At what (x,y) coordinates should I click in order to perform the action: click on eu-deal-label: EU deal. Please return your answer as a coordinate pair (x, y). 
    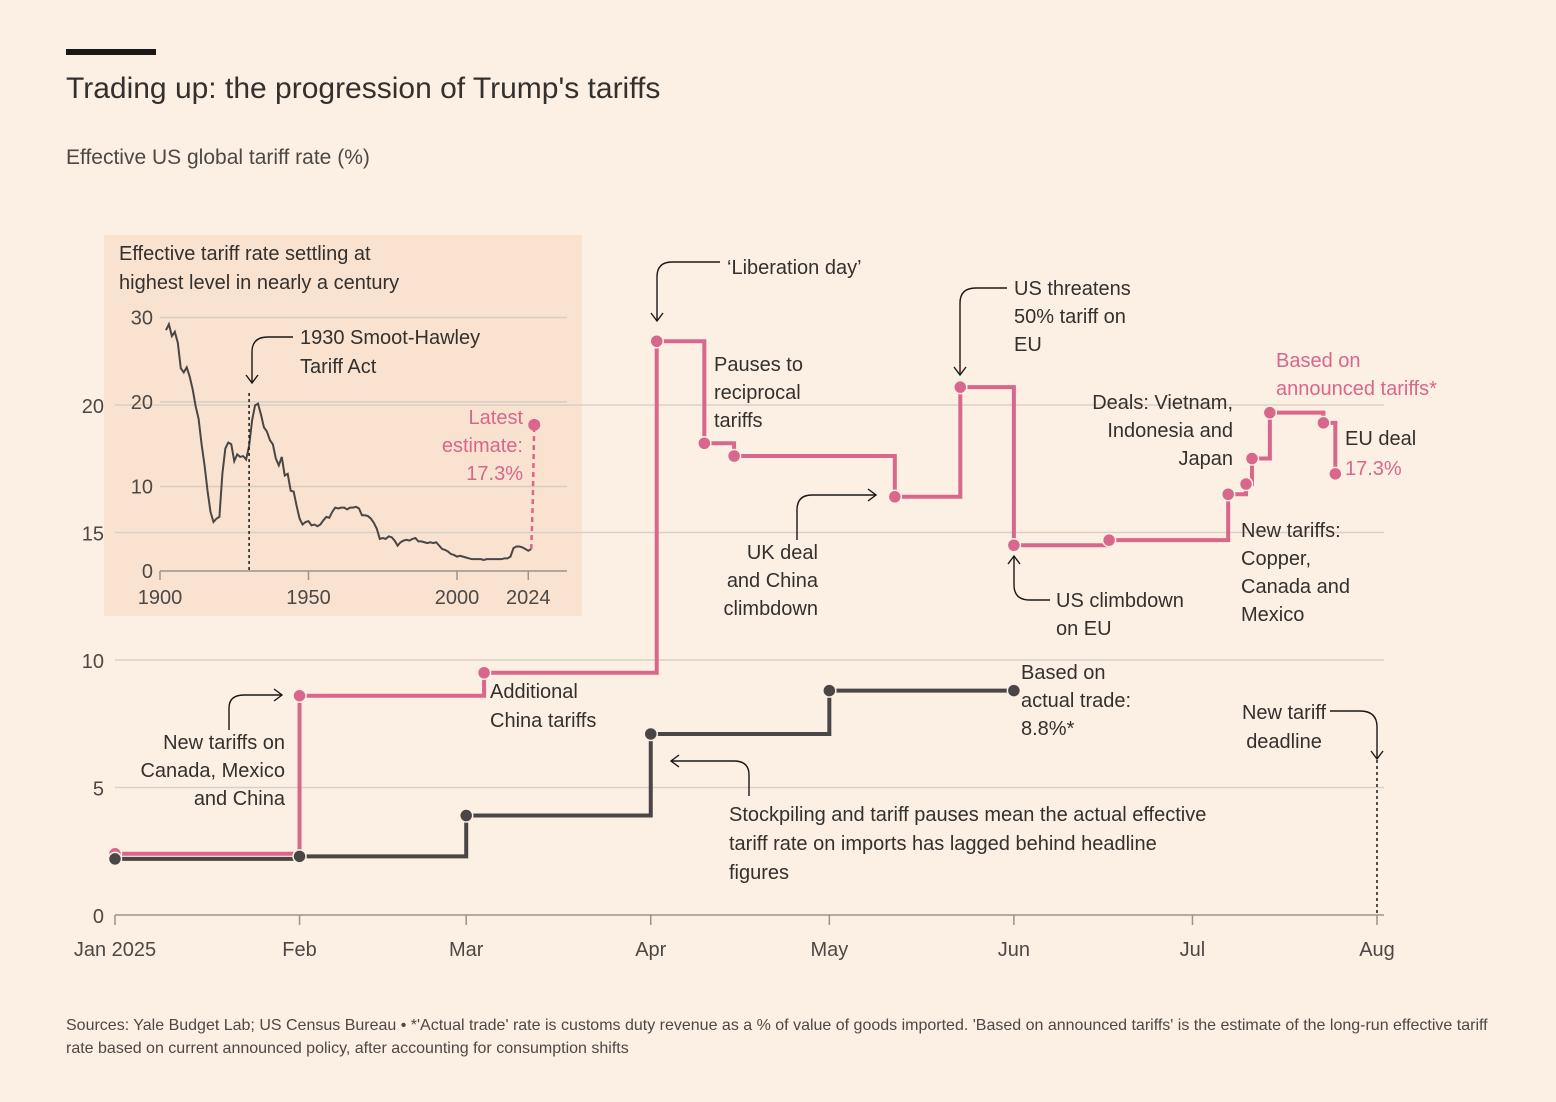
    Looking at the image, I should click on (1380, 439).